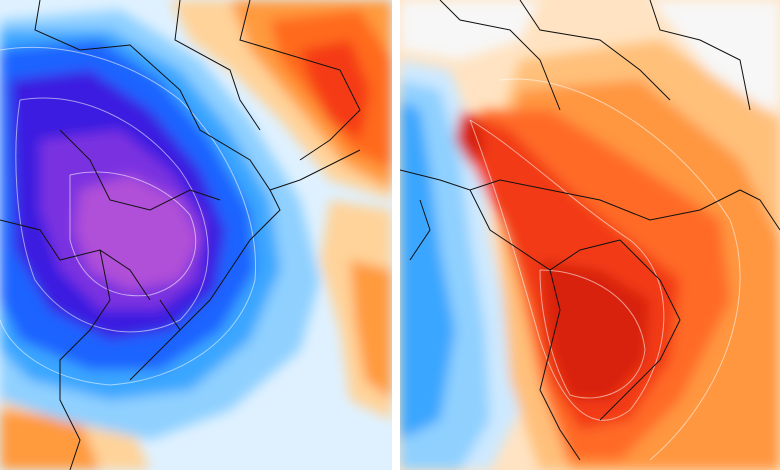  Describe the element at coordinates (396, 235) in the screenshot. I see `panel-divider` at that location.